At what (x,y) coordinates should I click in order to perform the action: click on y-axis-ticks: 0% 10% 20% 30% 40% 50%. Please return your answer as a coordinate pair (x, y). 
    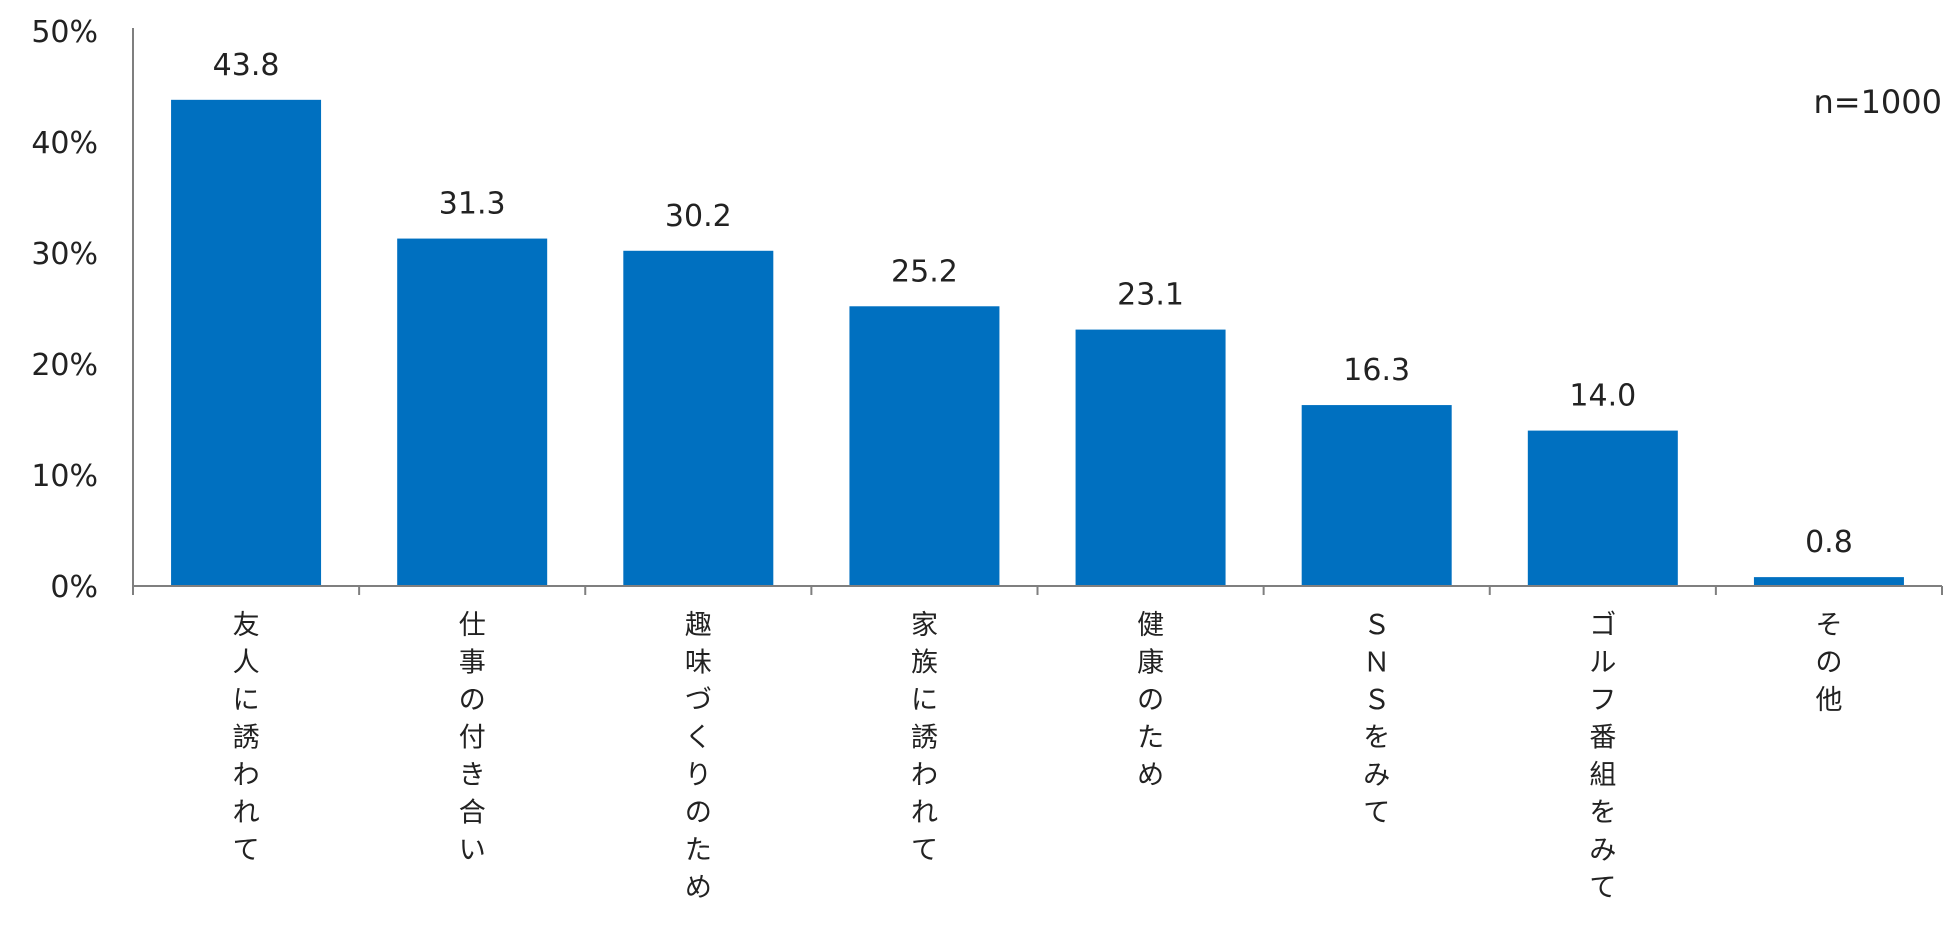
    Looking at the image, I should click on (64, 310).